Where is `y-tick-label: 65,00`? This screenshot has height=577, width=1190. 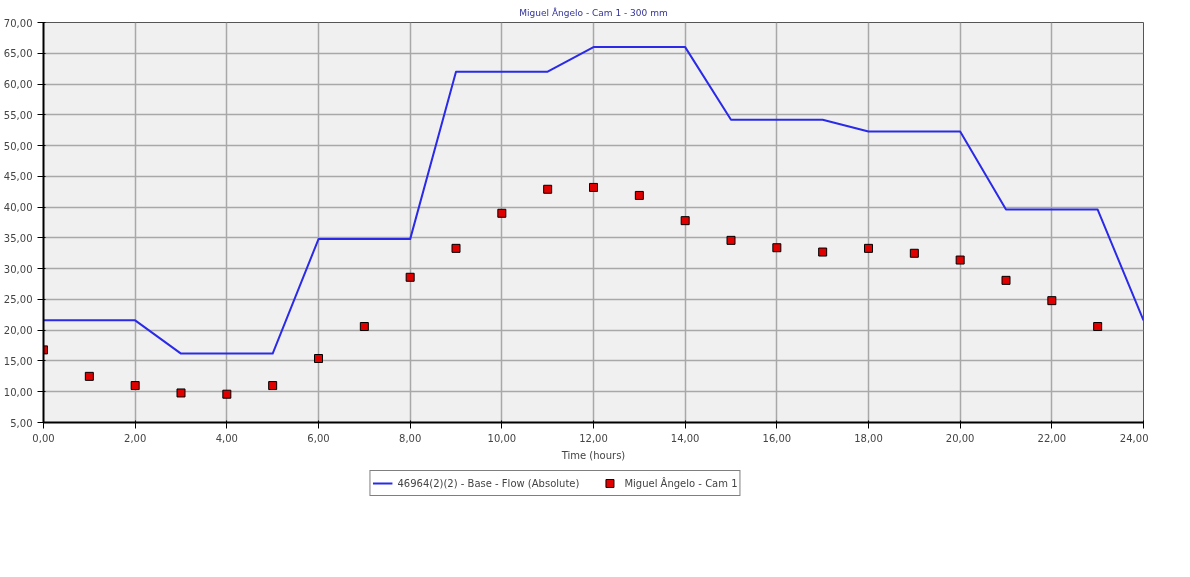 y-tick-label: 65,00 is located at coordinates (18, 54).